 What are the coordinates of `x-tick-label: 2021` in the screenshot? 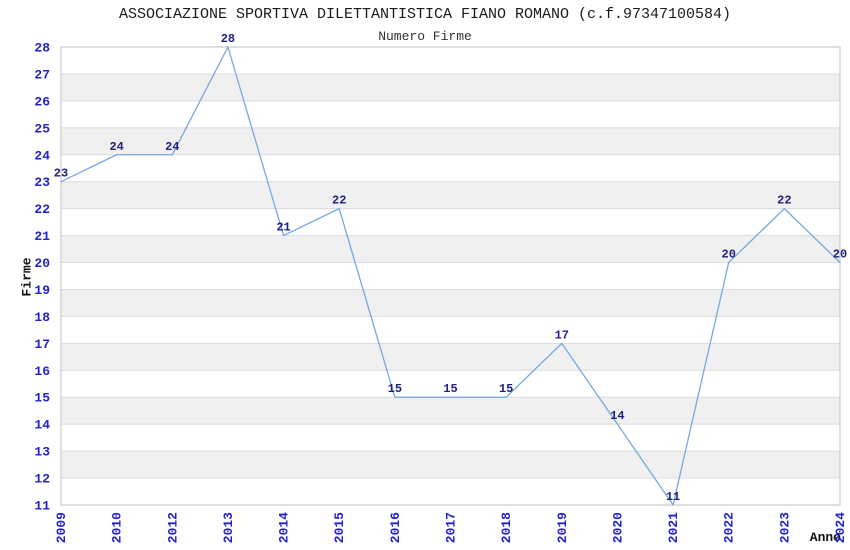 It's located at (673, 527).